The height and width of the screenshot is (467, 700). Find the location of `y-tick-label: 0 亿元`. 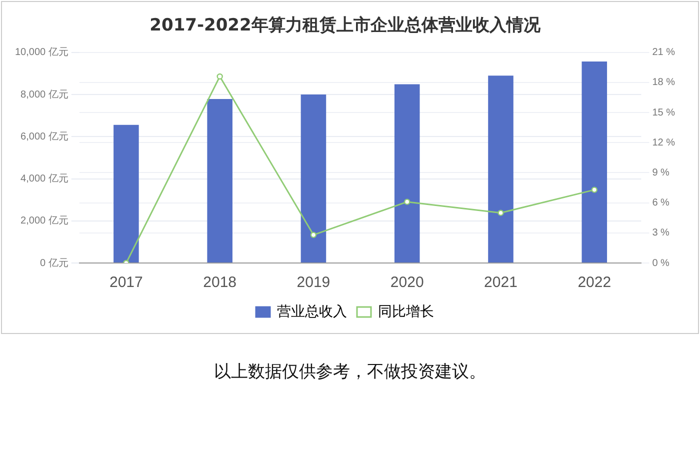

y-tick-label: 0 亿元 is located at coordinates (54, 263).